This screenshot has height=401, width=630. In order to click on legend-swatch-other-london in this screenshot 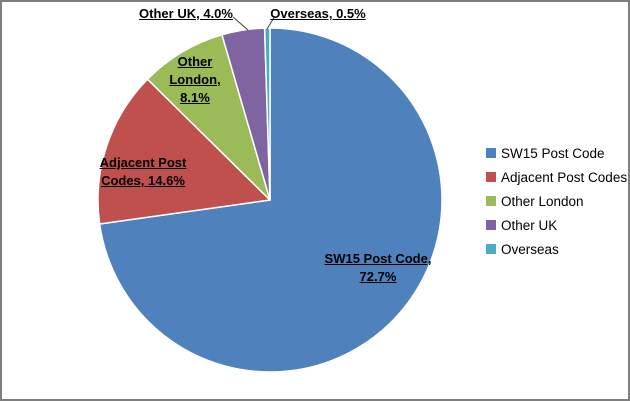, I will do `click(491, 201)`.